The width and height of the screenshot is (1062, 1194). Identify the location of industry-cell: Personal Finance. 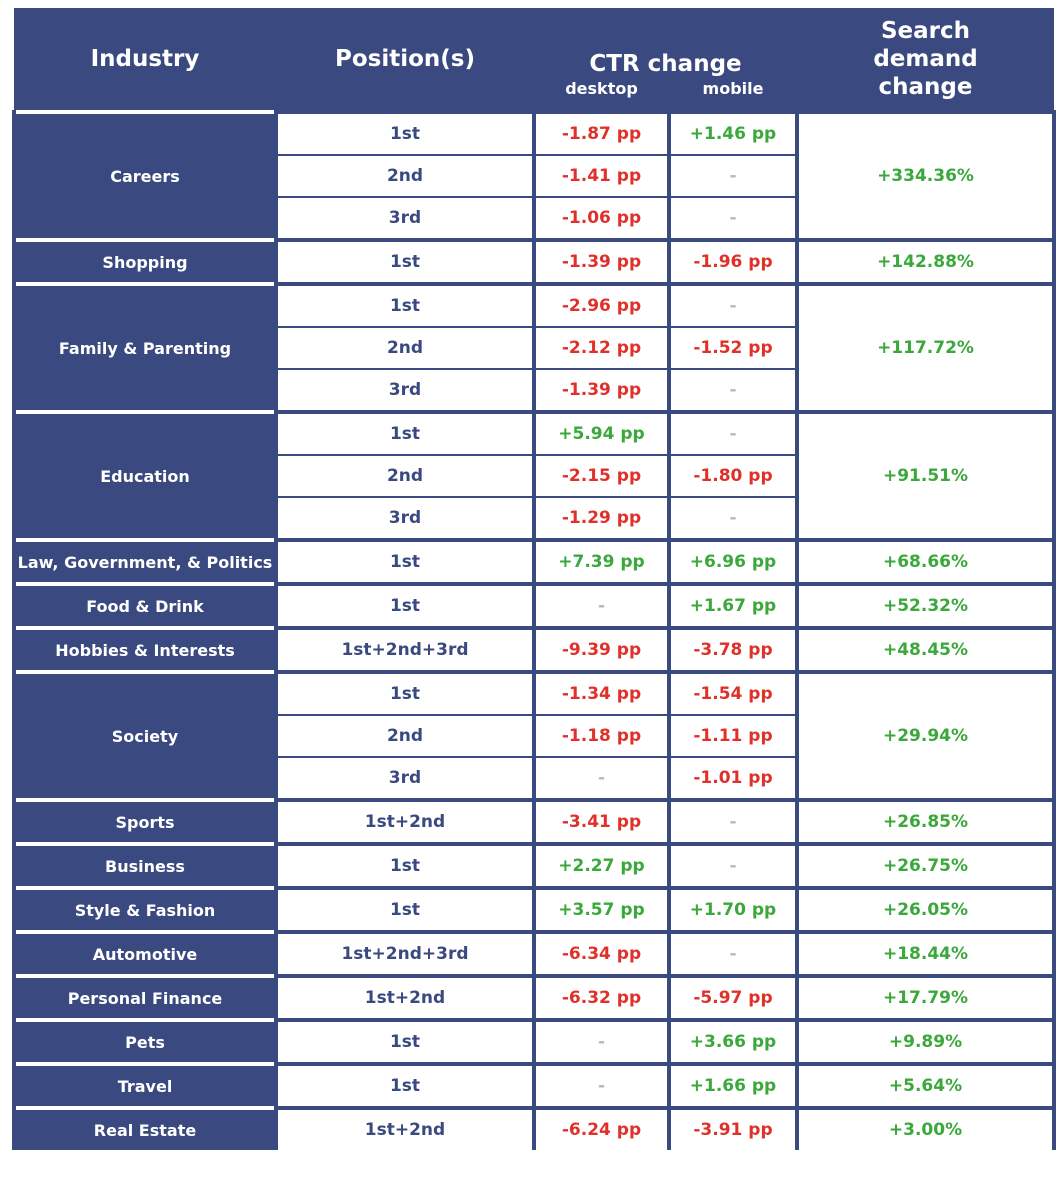
(145, 997).